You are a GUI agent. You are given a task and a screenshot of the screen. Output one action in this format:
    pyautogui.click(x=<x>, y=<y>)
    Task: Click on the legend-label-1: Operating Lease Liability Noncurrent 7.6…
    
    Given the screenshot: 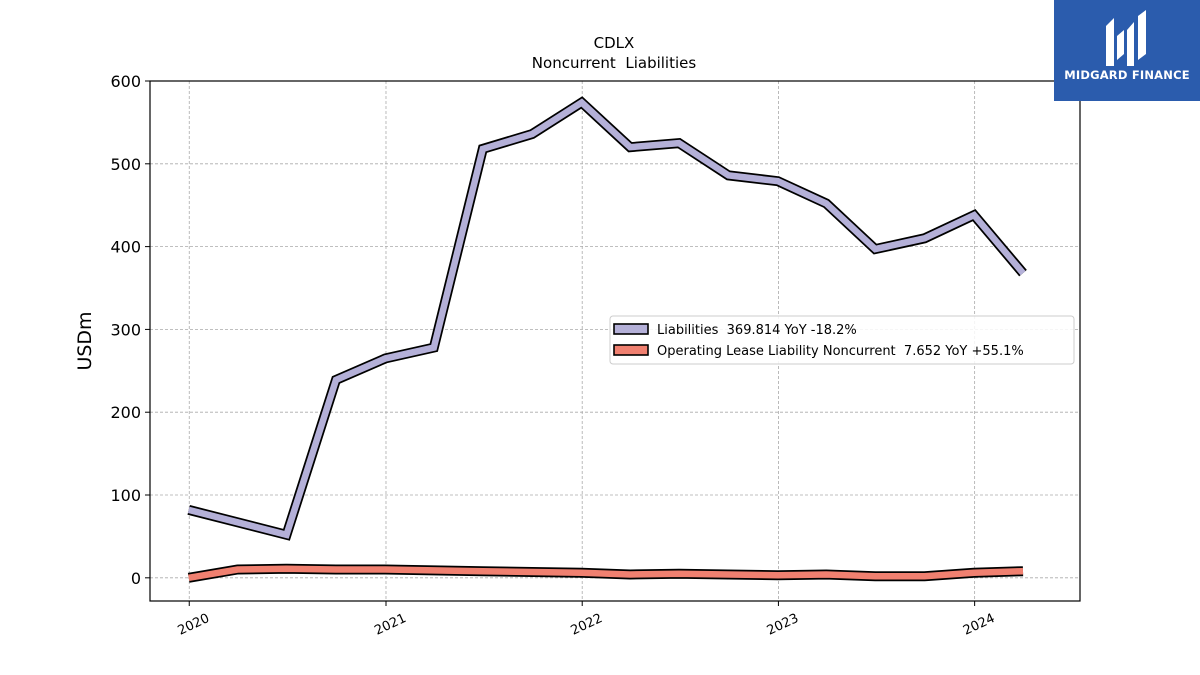 What is the action you would take?
    pyautogui.click(x=840, y=351)
    